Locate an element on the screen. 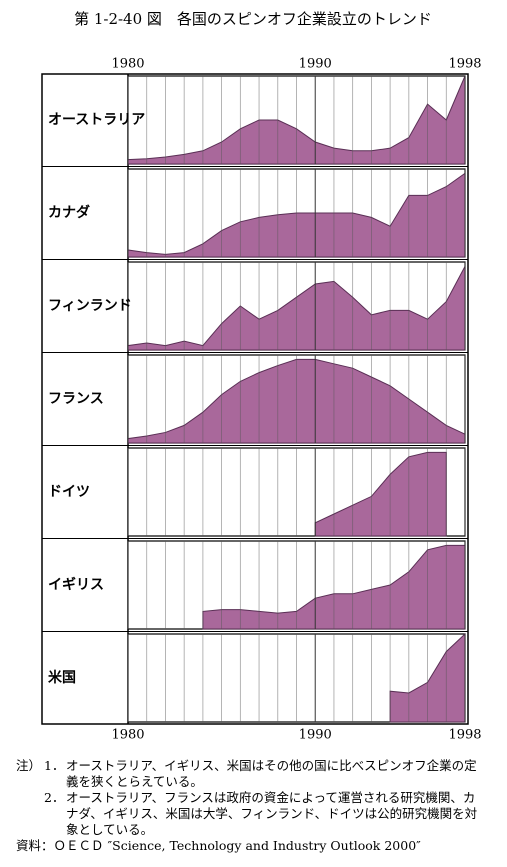  note-label: 注） is located at coordinates (29, 765).